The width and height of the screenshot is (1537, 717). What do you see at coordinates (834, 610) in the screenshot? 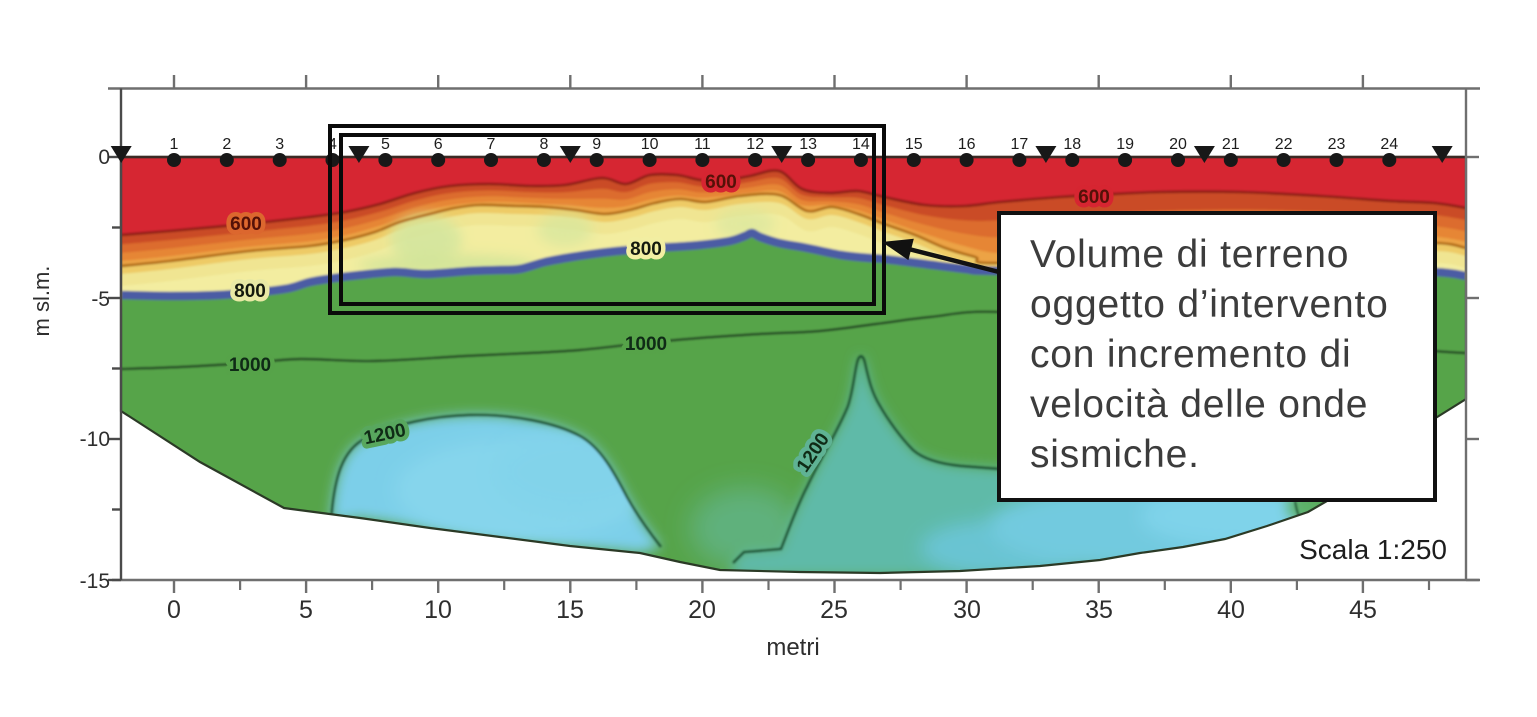
I see `svg-text: 25` at bounding box center [834, 610].